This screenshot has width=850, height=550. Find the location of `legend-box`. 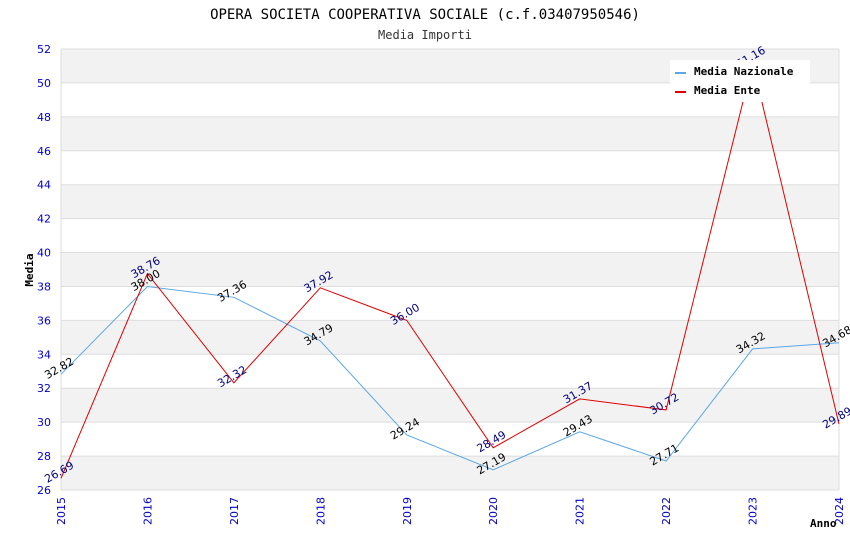

legend-box is located at coordinates (740, 81).